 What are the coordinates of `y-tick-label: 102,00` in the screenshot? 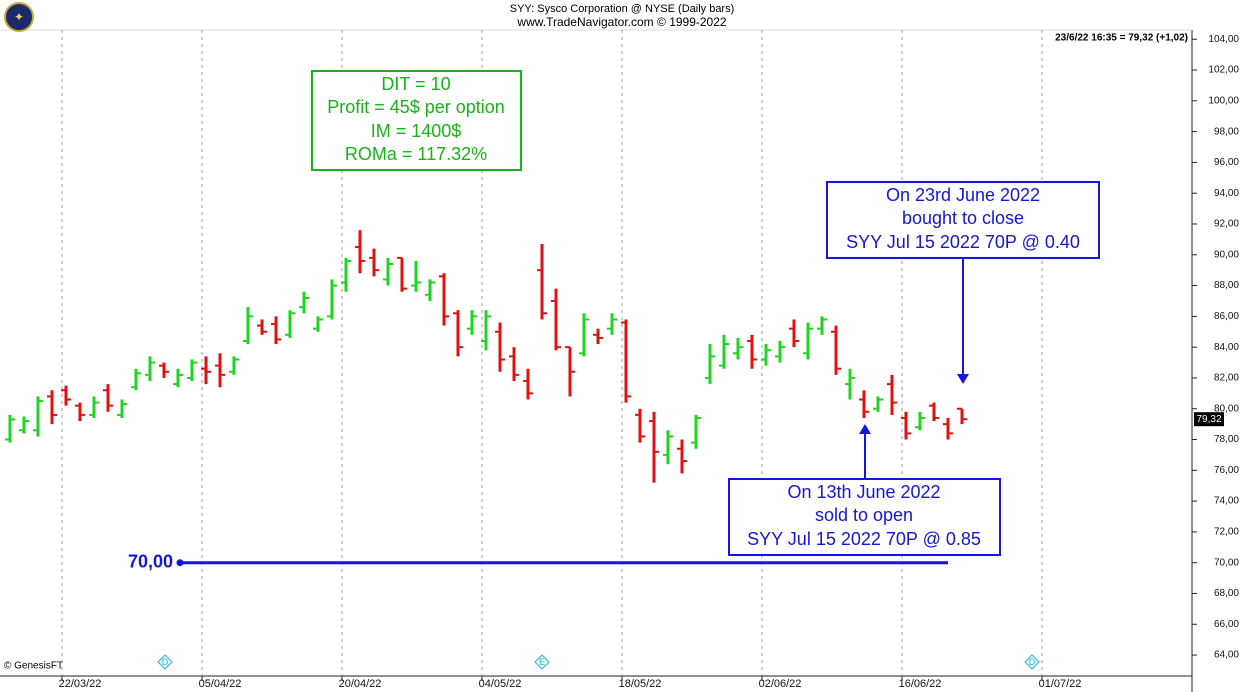 It's located at (1223, 70).